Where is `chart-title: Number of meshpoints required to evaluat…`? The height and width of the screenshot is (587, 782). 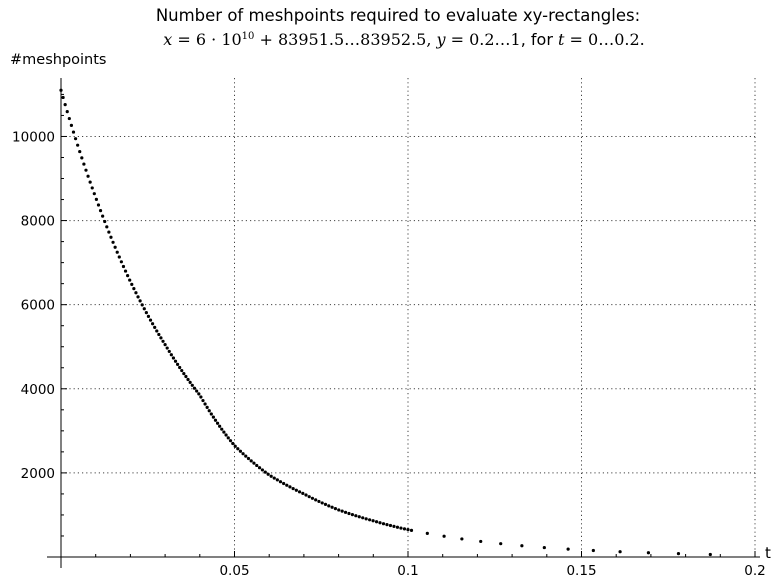 chart-title: Number of meshpoints required to evaluat… is located at coordinates (398, 15).